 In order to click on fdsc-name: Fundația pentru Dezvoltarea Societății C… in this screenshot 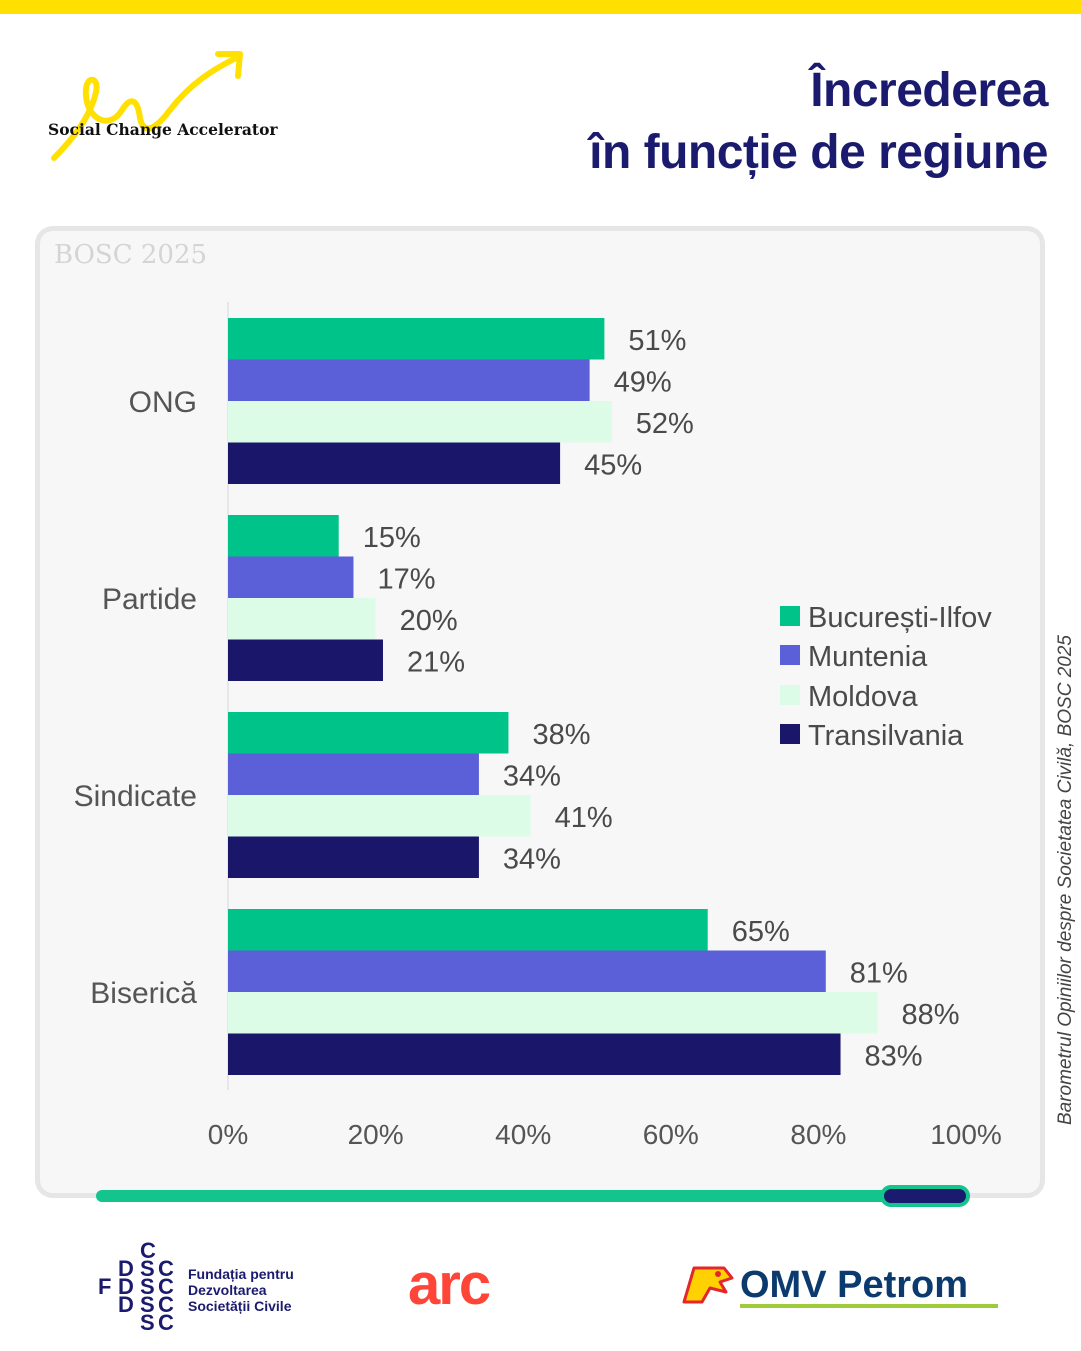, I will do `click(241, 1290)`.